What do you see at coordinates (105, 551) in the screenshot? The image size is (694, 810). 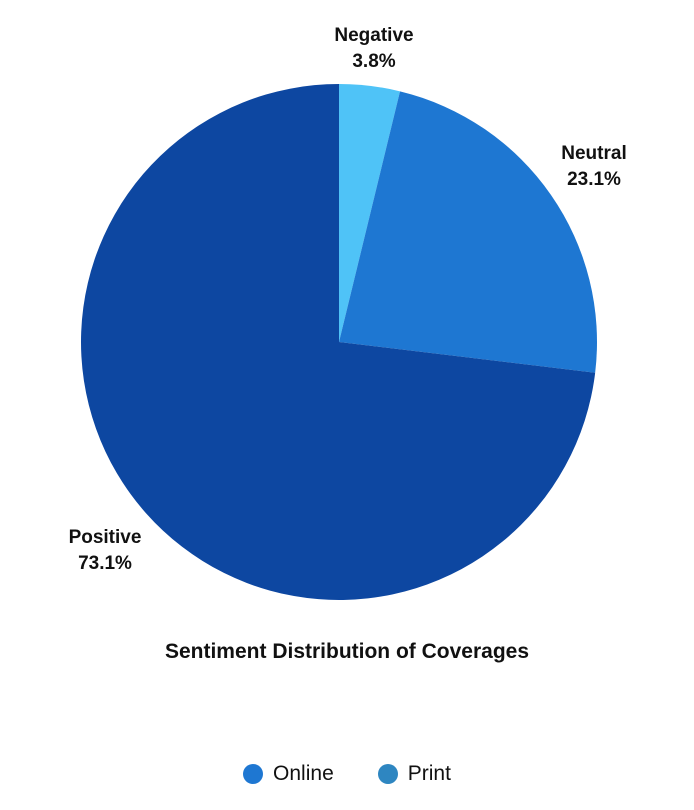 I see `slice-label-positive: Positive 73.1%` at bounding box center [105, 551].